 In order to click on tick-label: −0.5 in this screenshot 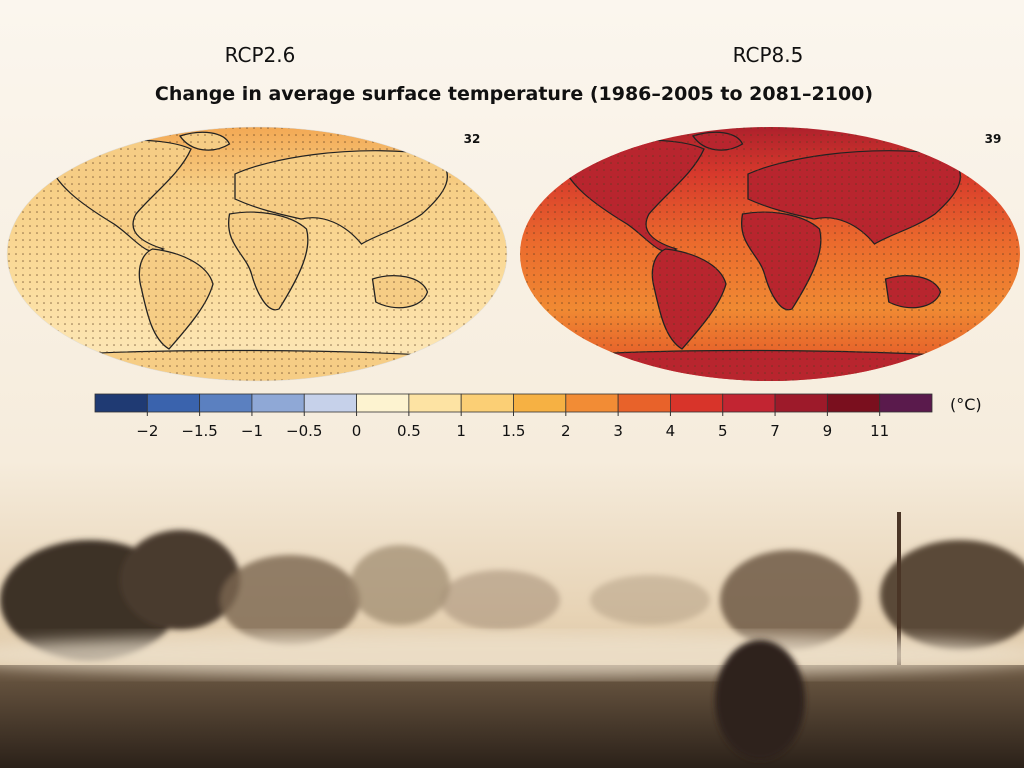, I will do `click(304, 431)`.